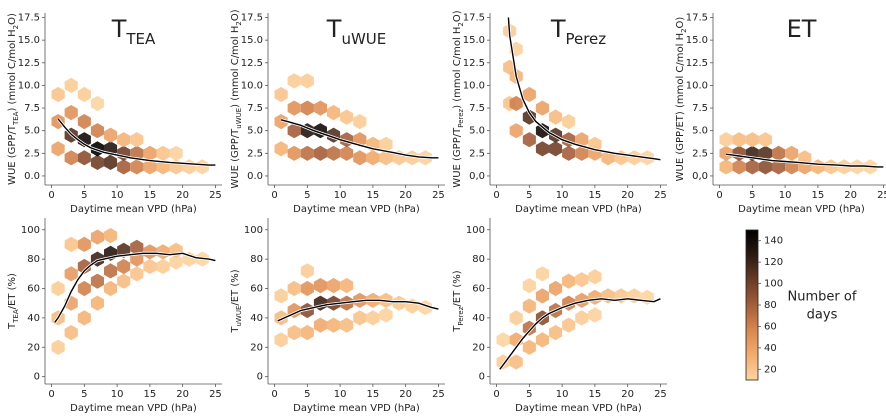 The width and height of the screenshot is (886, 416). Describe the element at coordinates (578, 31) in the screenshot. I see `panel-title: TPerez` at that location.